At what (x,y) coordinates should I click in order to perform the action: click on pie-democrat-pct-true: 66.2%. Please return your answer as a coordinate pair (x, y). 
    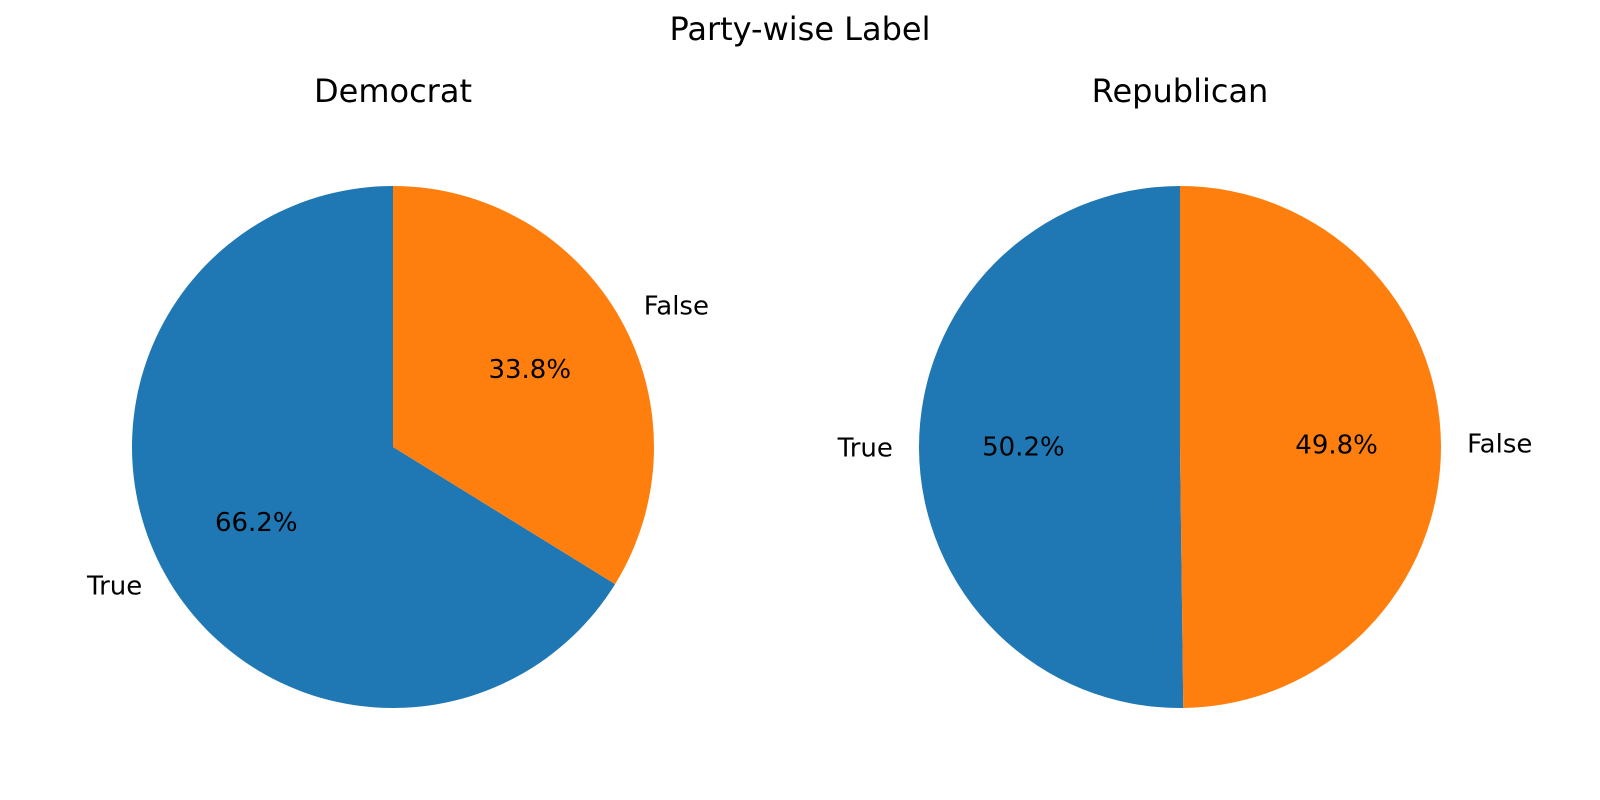
    Looking at the image, I should click on (256, 523).